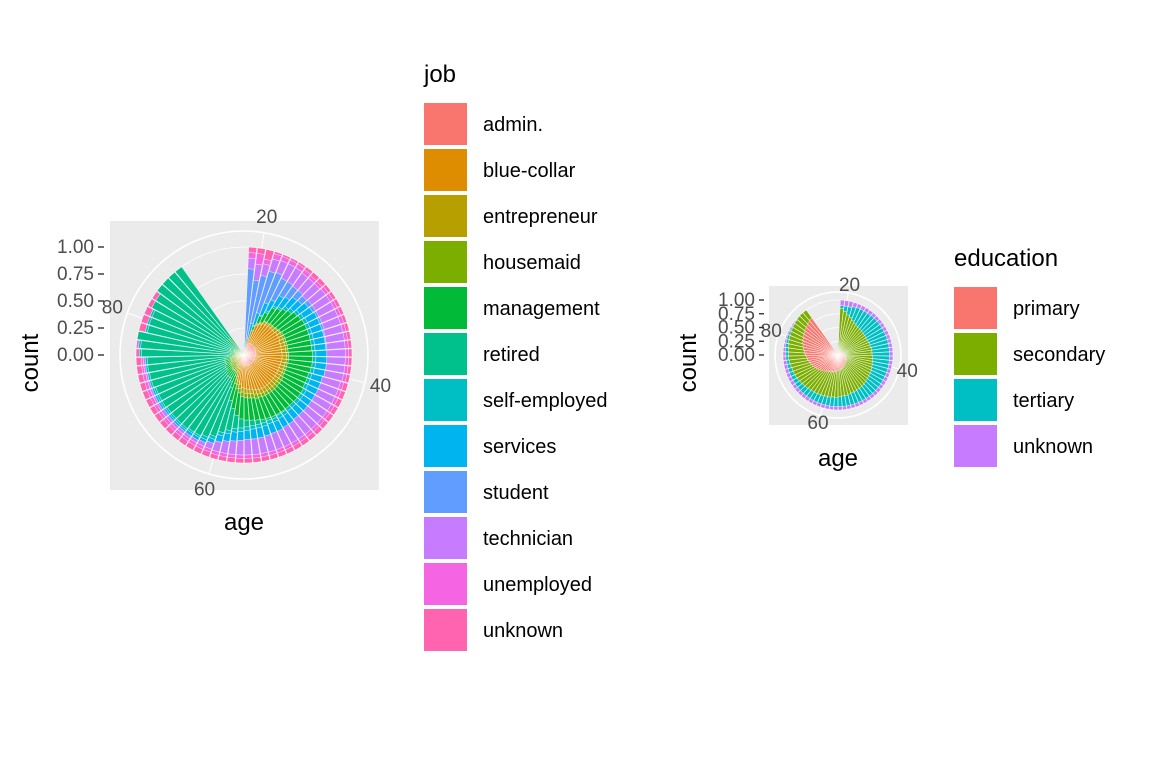 The image size is (1152, 773). What do you see at coordinates (838, 458) in the screenshot?
I see `x-axis-title: age` at bounding box center [838, 458].